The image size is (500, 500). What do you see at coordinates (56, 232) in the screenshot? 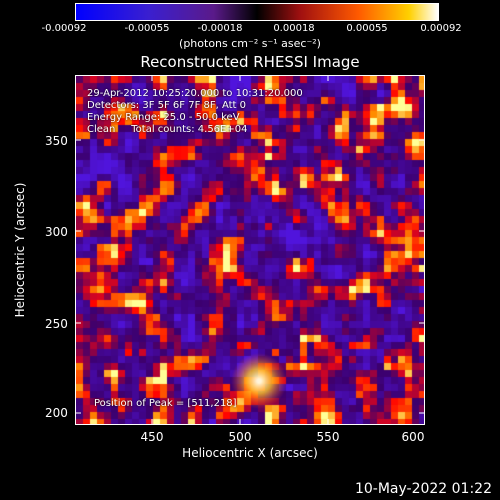
I see `y-tick-label: 300` at bounding box center [56, 232].